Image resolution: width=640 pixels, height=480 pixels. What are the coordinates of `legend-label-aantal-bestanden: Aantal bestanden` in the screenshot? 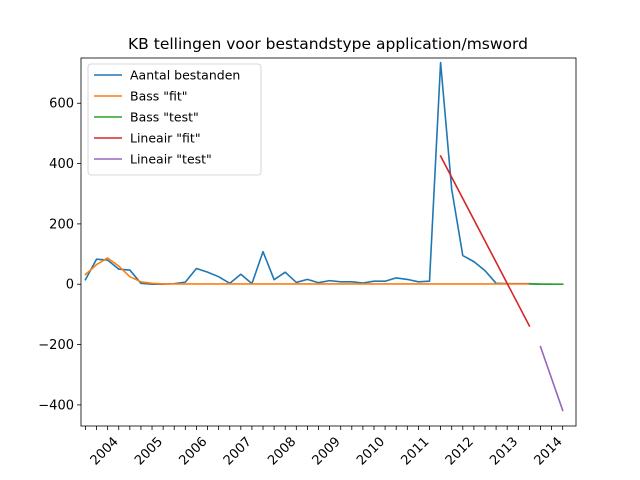 It's located at (185, 75).